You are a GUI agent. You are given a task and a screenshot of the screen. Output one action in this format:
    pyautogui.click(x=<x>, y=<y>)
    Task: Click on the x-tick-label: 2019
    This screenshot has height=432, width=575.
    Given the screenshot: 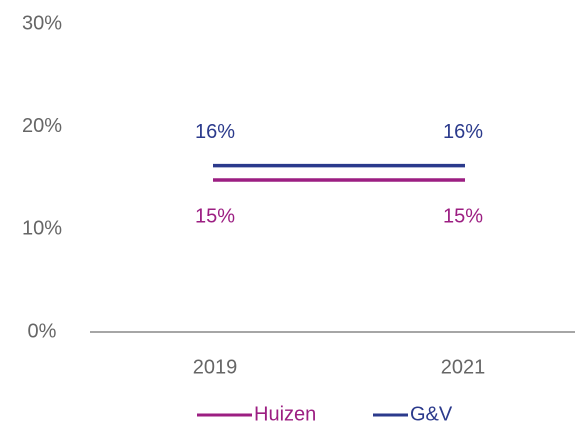 What is the action you would take?
    pyautogui.click(x=215, y=367)
    